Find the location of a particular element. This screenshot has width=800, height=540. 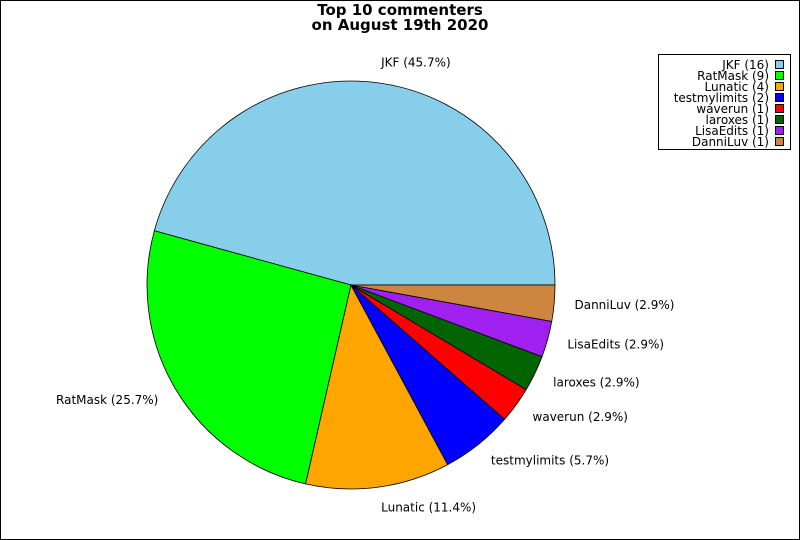

chart-title: Top 10 commenters on August 19th 2020 is located at coordinates (400, 18).